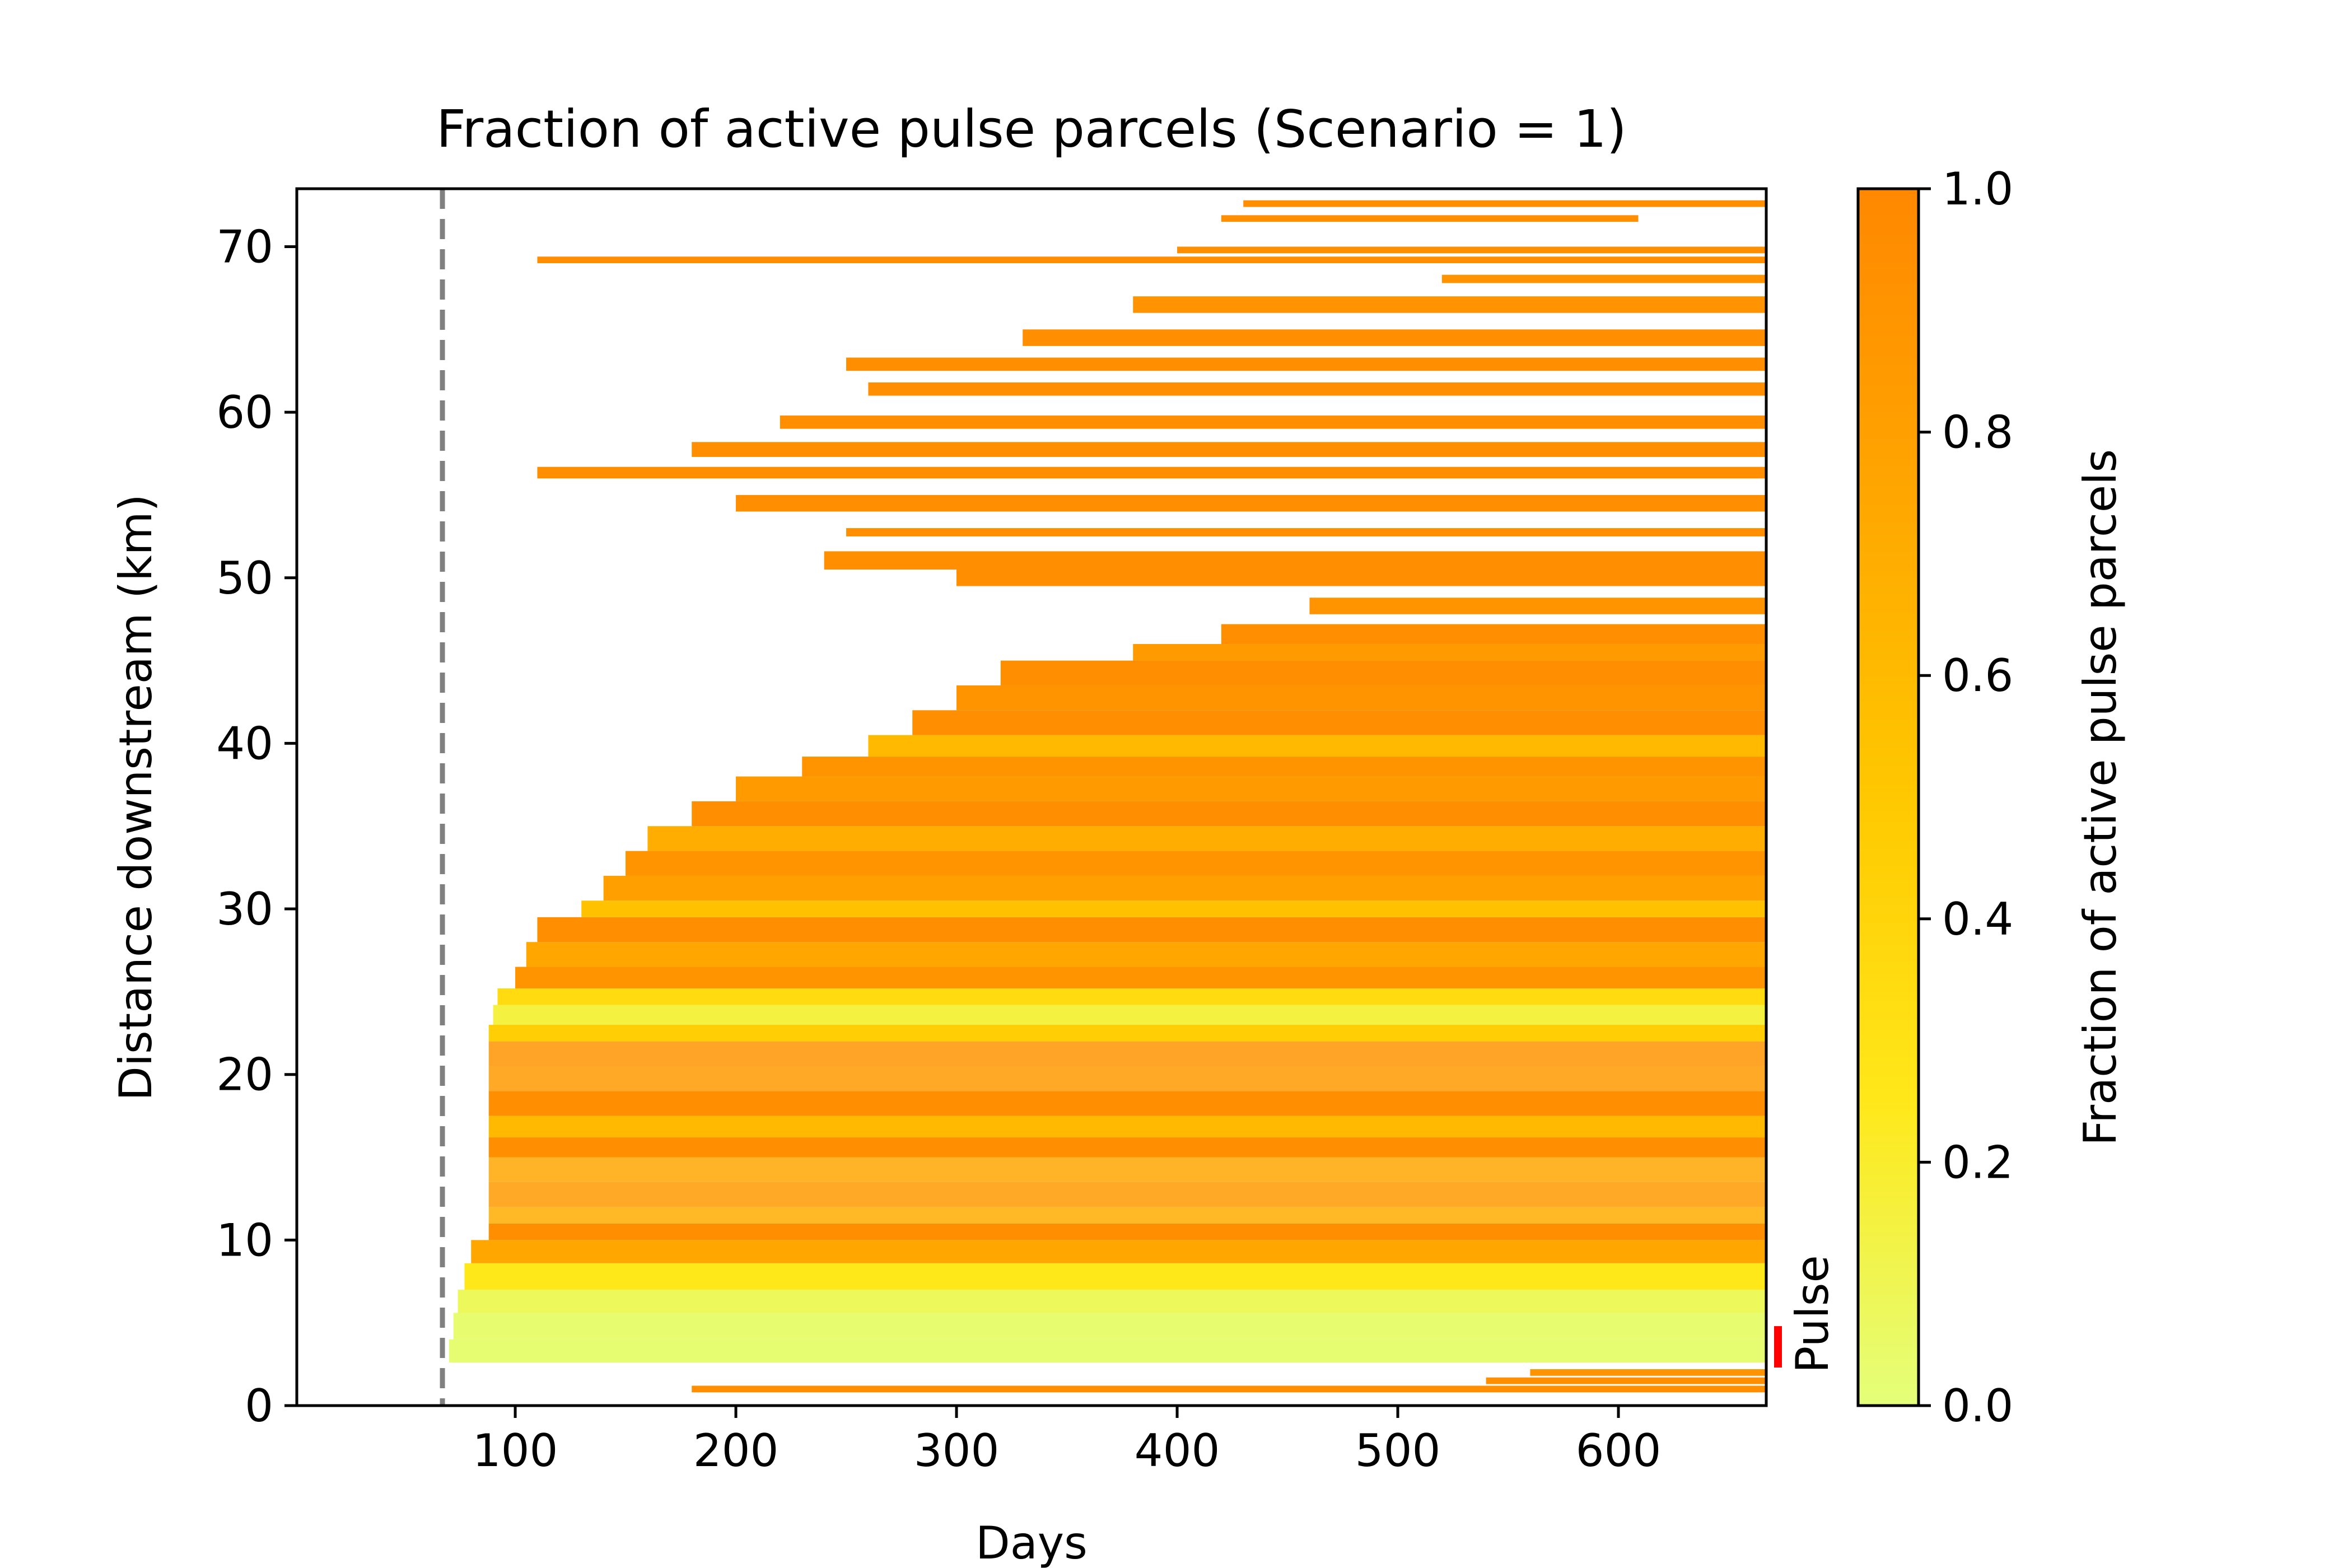  Describe the element at coordinates (259, 1406) in the screenshot. I see `y-tick-label: 0` at that location.